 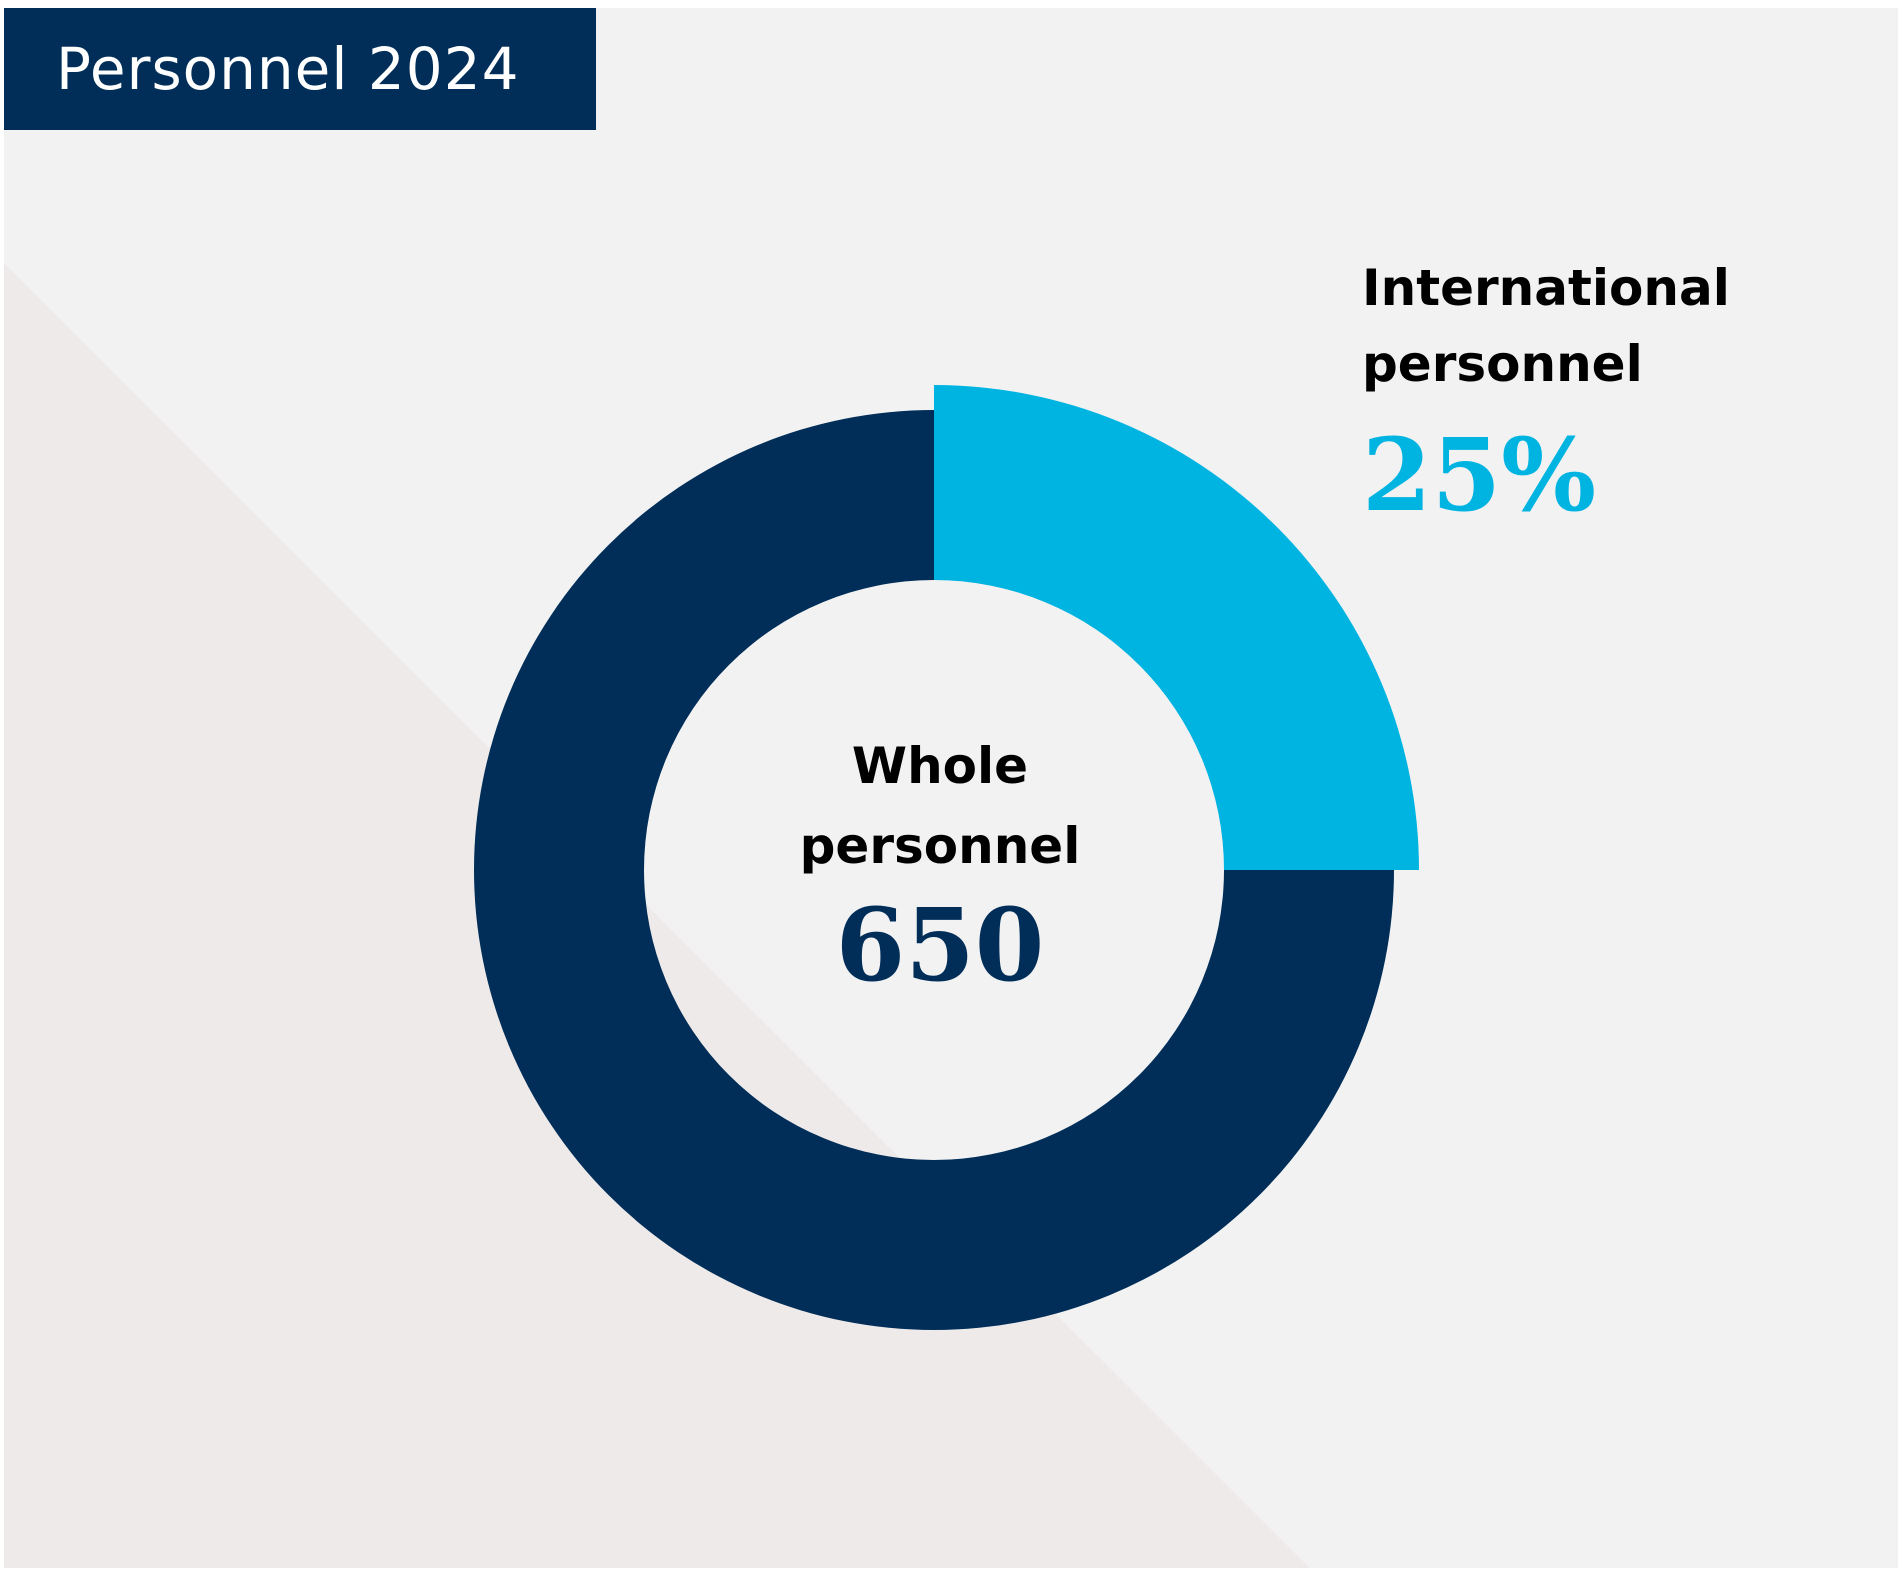 What do you see at coordinates (288, 69) in the screenshot?
I see `chart-title: Personnel 2024` at bounding box center [288, 69].